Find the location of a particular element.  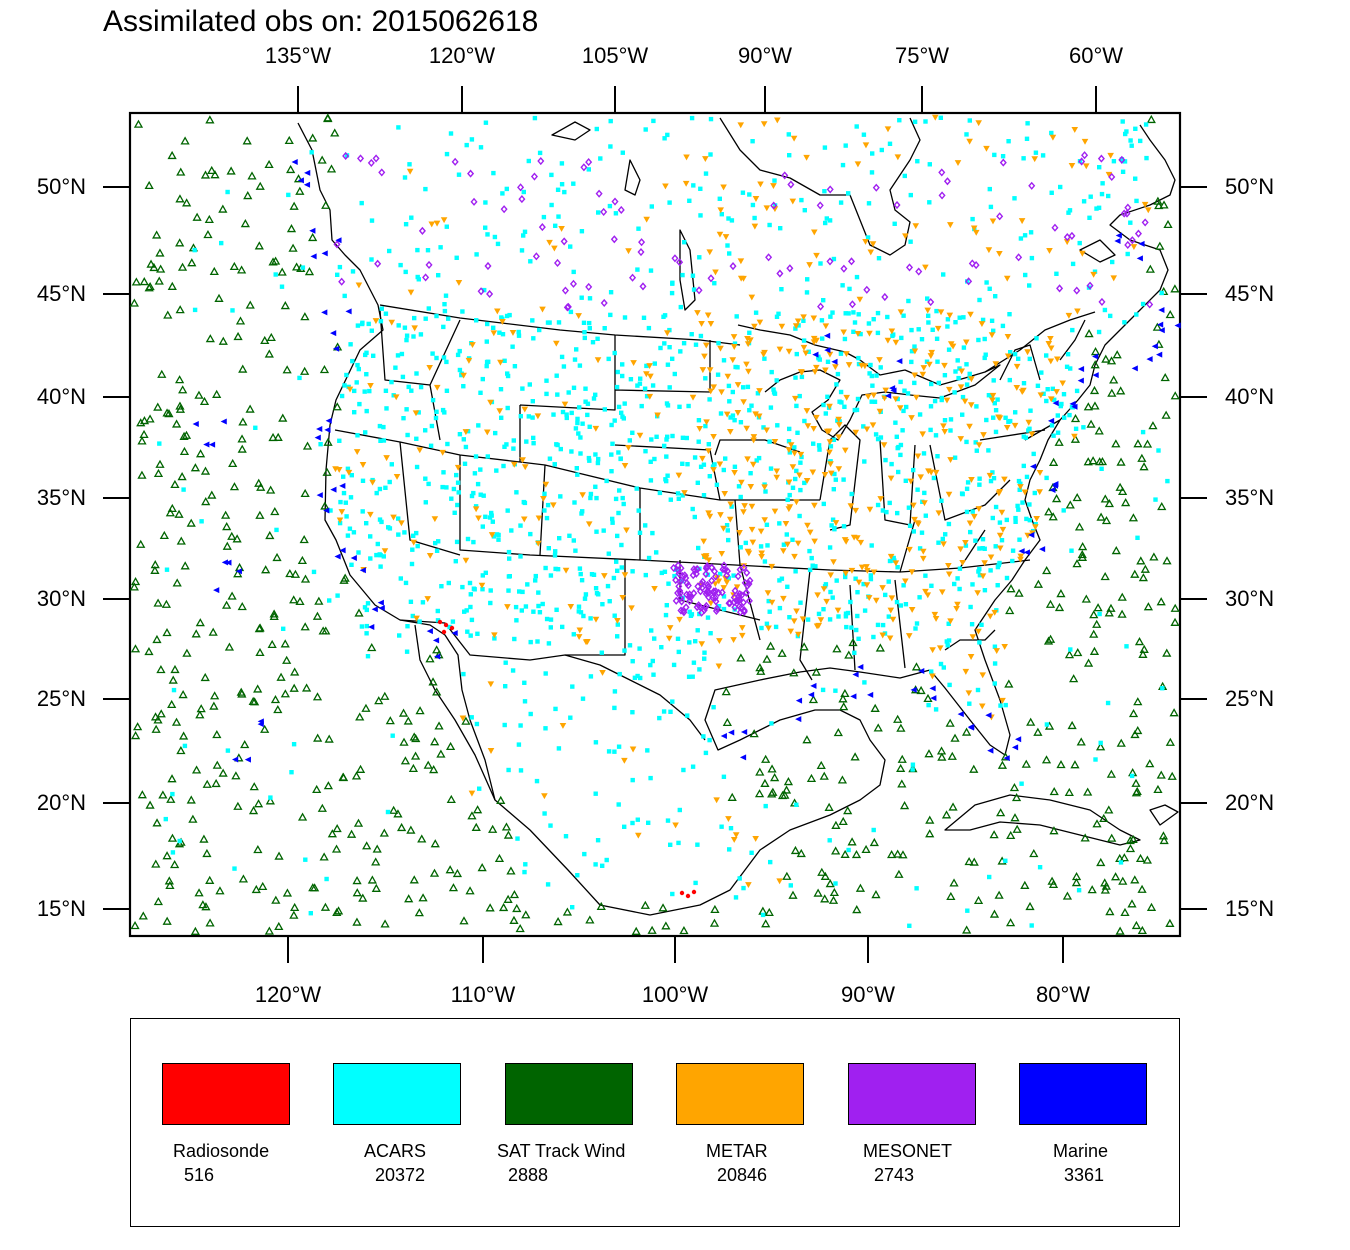

legend-count-acars: 20372 is located at coordinates (400, 1175).